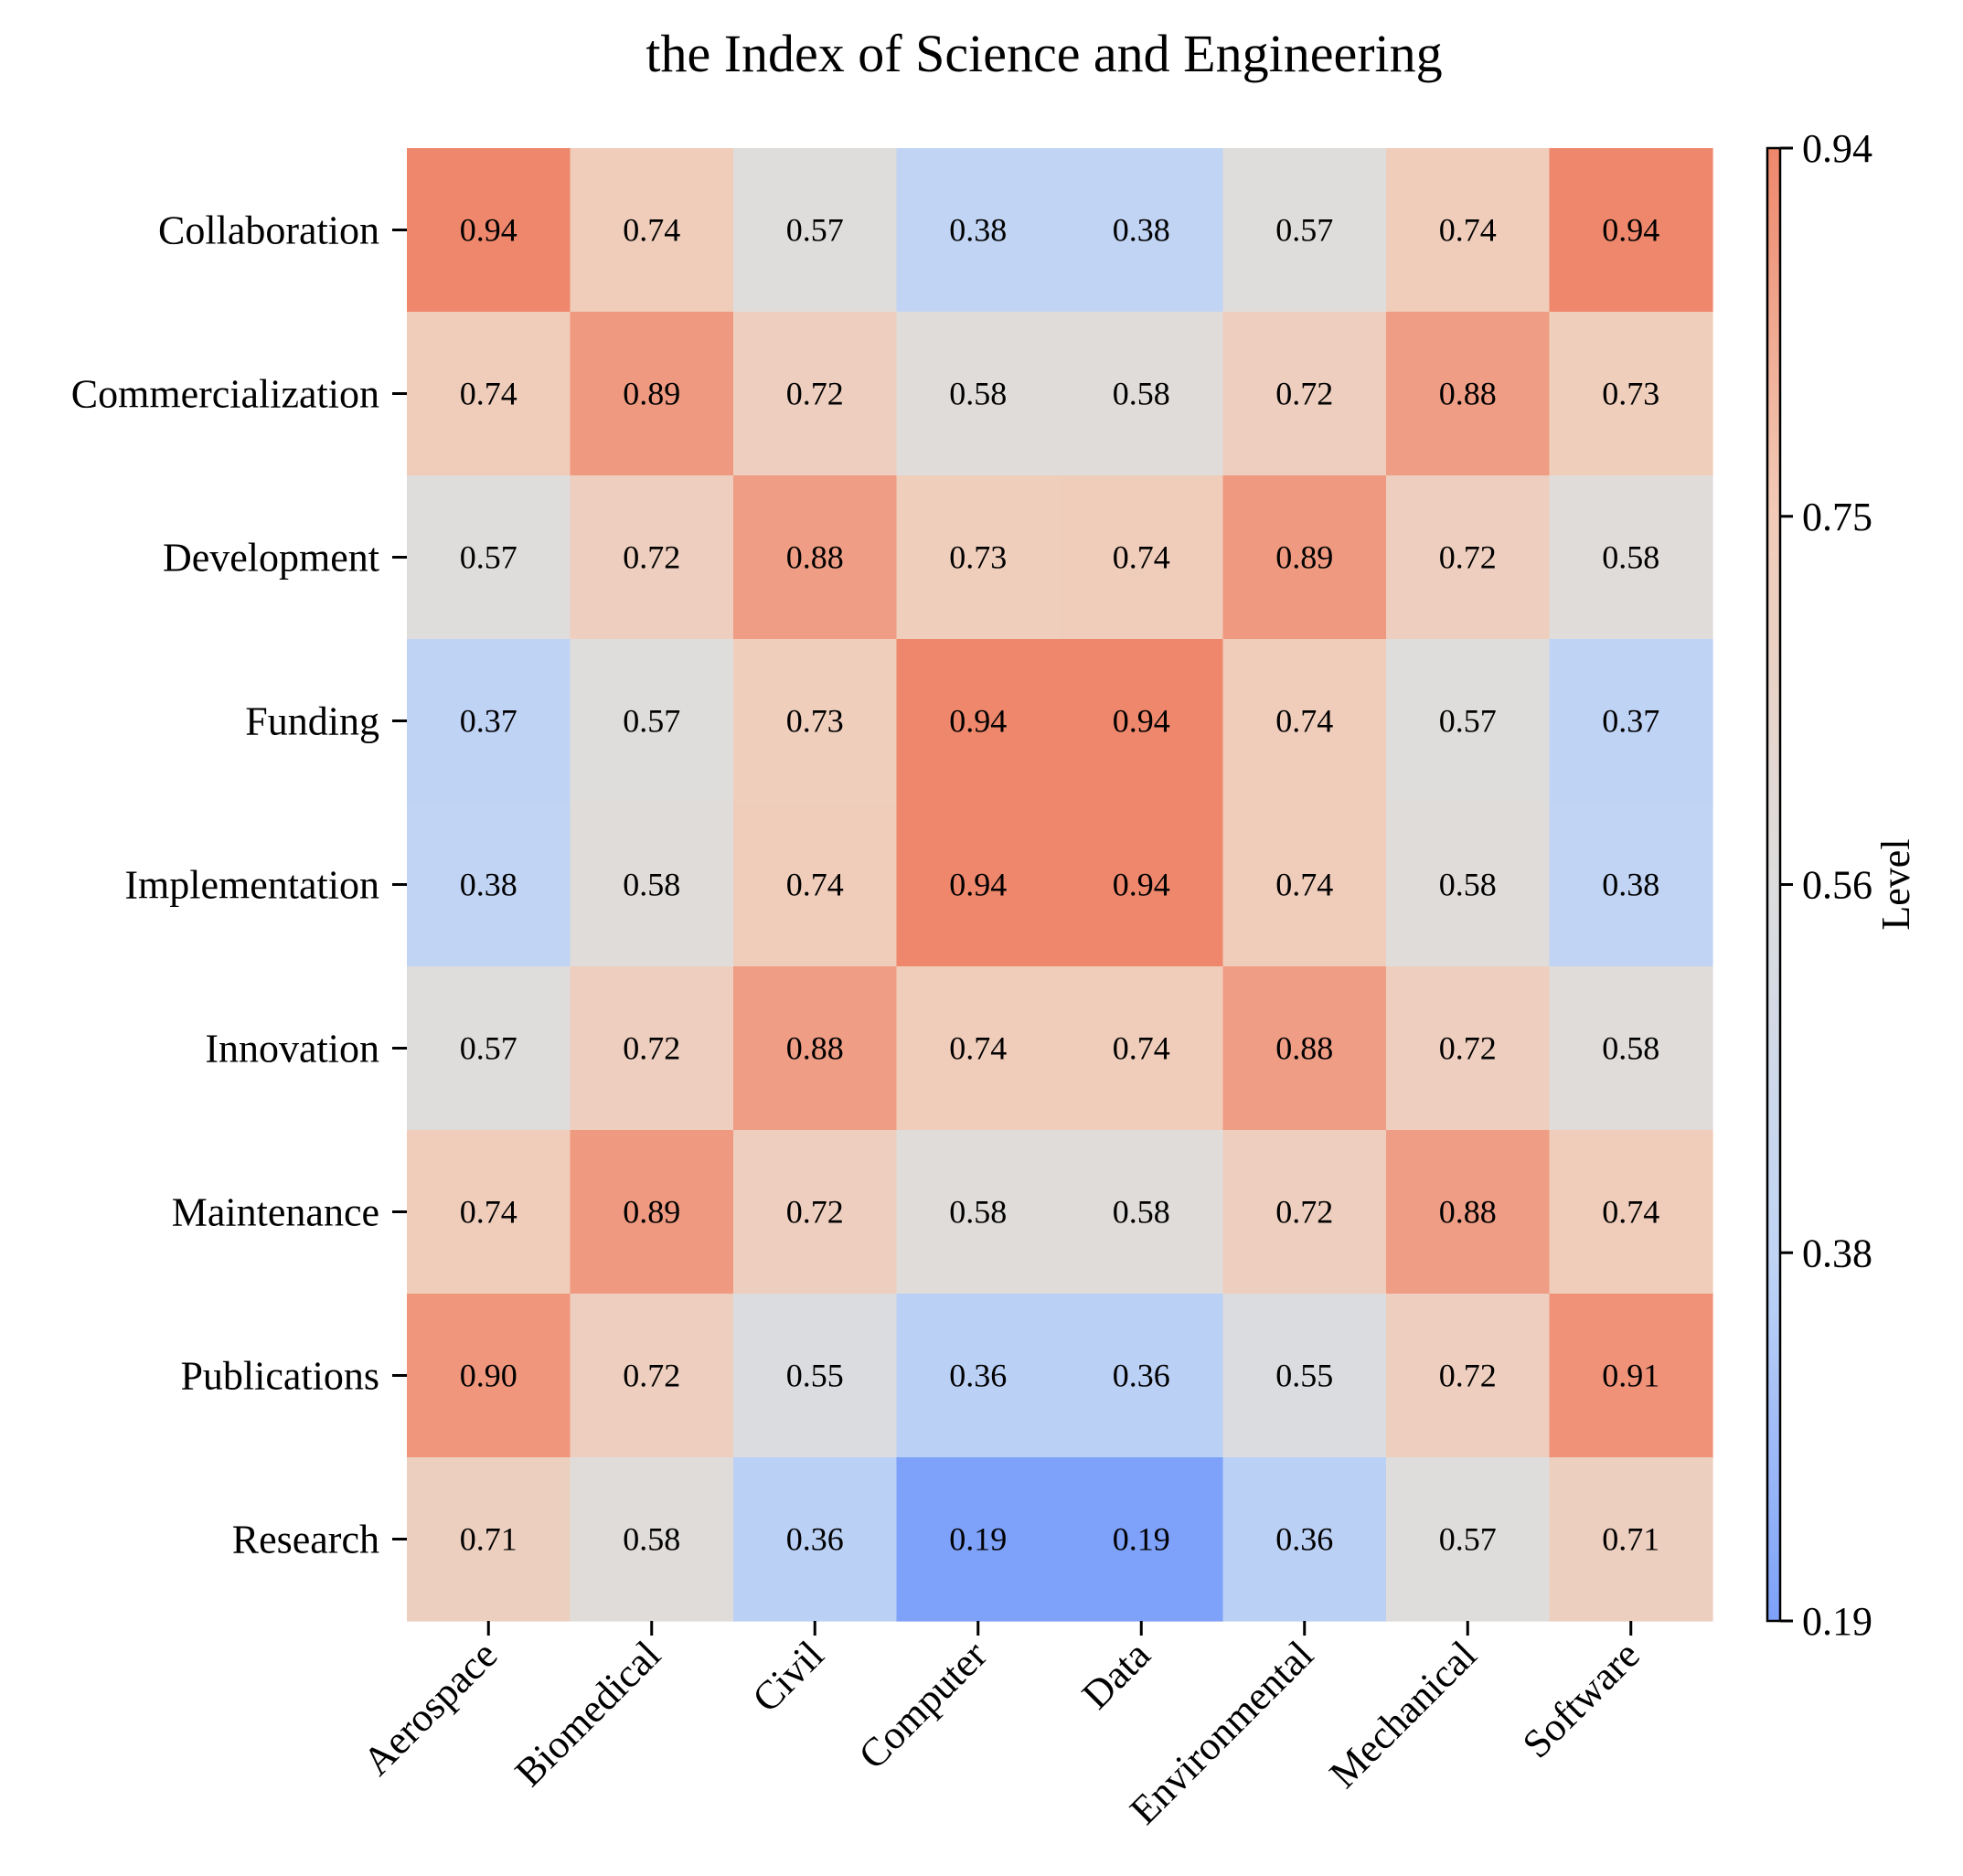 Image resolution: width=1963 pixels, height=1876 pixels. I want to click on cell-value-label: 0.71, so click(1630, 1539).